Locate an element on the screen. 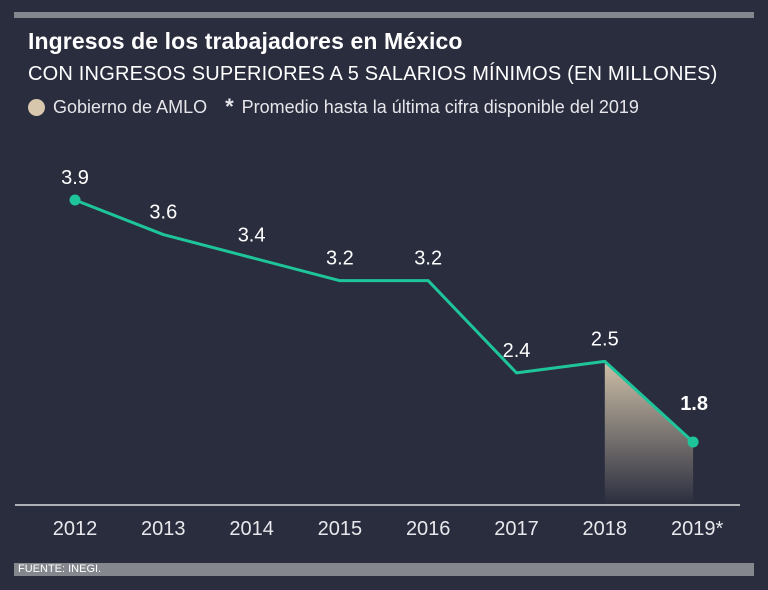 Image resolution: width=768 pixels, height=590 pixels. data-label-2015: 3.2 is located at coordinates (340, 259).